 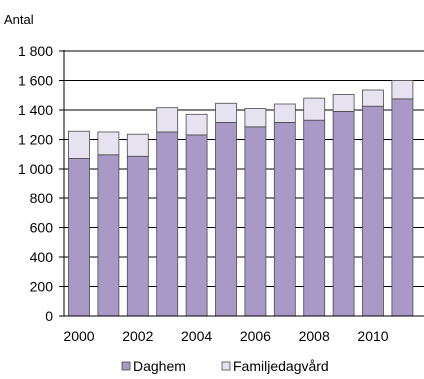 What do you see at coordinates (35, 51) in the screenshot?
I see `y-tick-label: 1 800` at bounding box center [35, 51].